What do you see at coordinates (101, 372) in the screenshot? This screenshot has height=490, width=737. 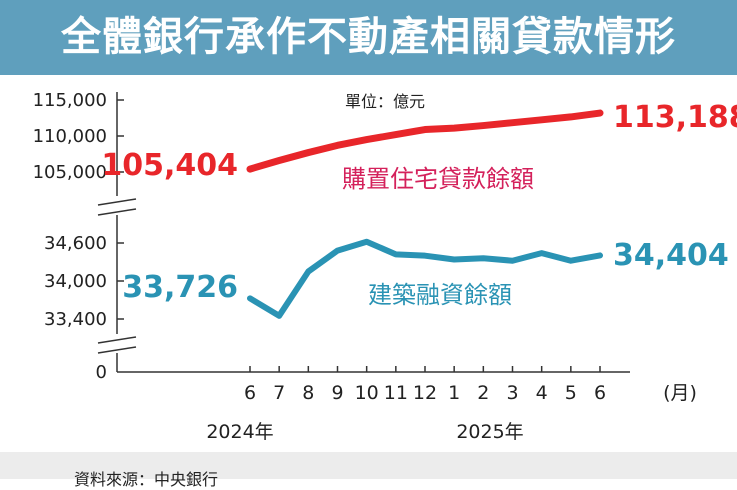 I see `y-tick-label-zero: 0` at bounding box center [101, 372].